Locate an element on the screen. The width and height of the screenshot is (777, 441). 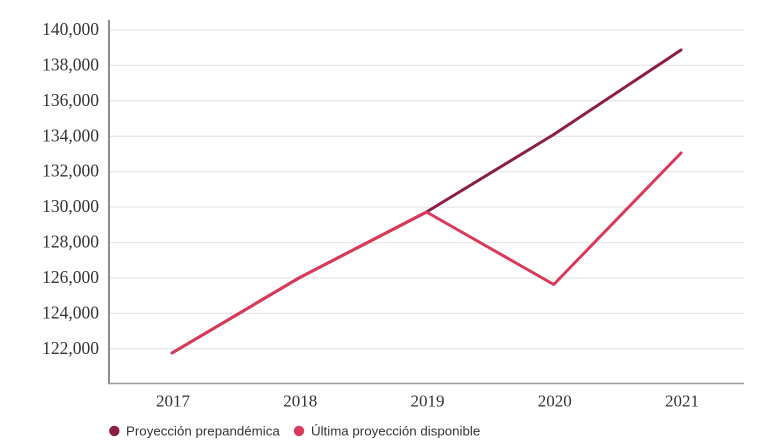
svg-text: 130,000 is located at coordinates (70, 206).